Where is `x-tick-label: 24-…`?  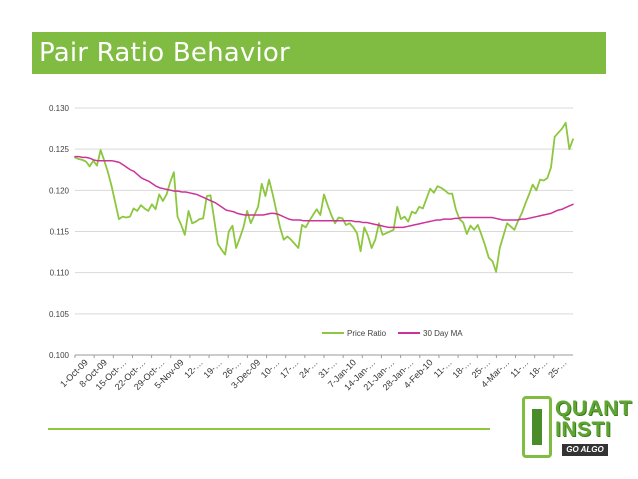
x-tick-label: 24-… is located at coordinates (308, 368).